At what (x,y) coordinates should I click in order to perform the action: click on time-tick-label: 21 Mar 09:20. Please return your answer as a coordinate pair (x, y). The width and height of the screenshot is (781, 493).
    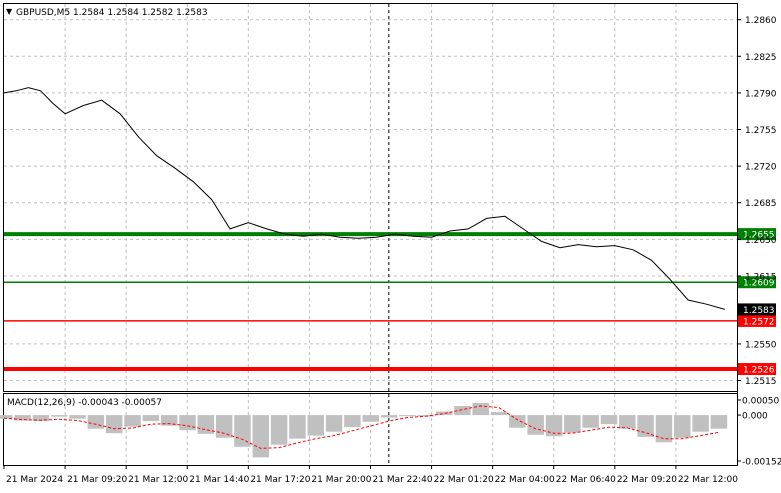
    Looking at the image, I should click on (97, 480).